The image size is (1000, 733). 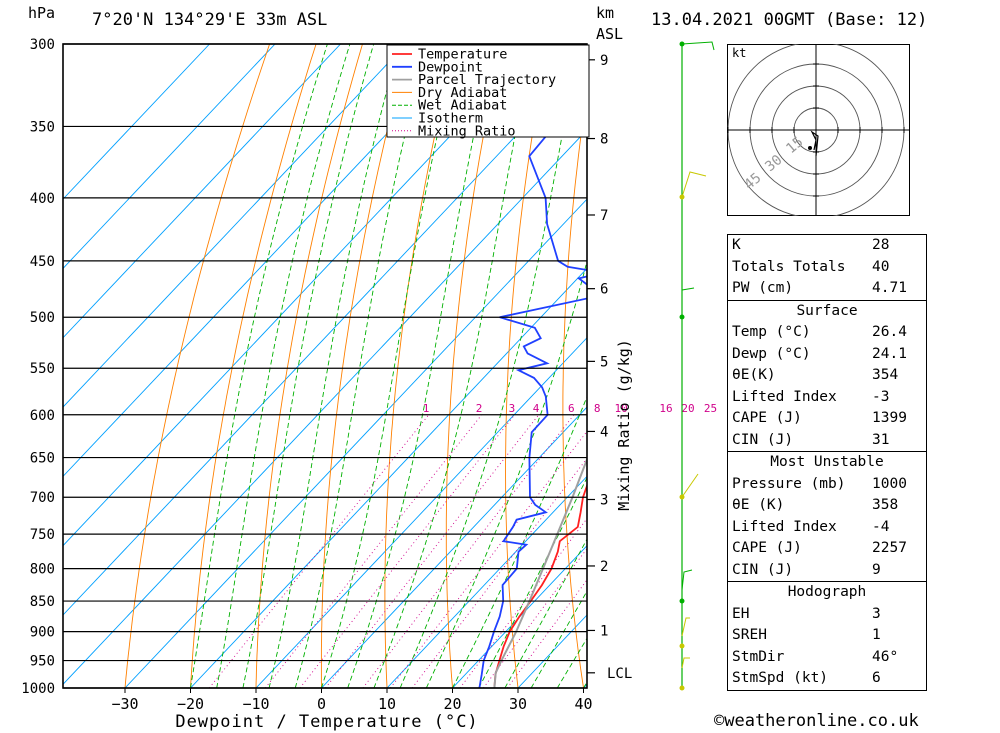 I want to click on legend-box, so click(x=488, y=91).